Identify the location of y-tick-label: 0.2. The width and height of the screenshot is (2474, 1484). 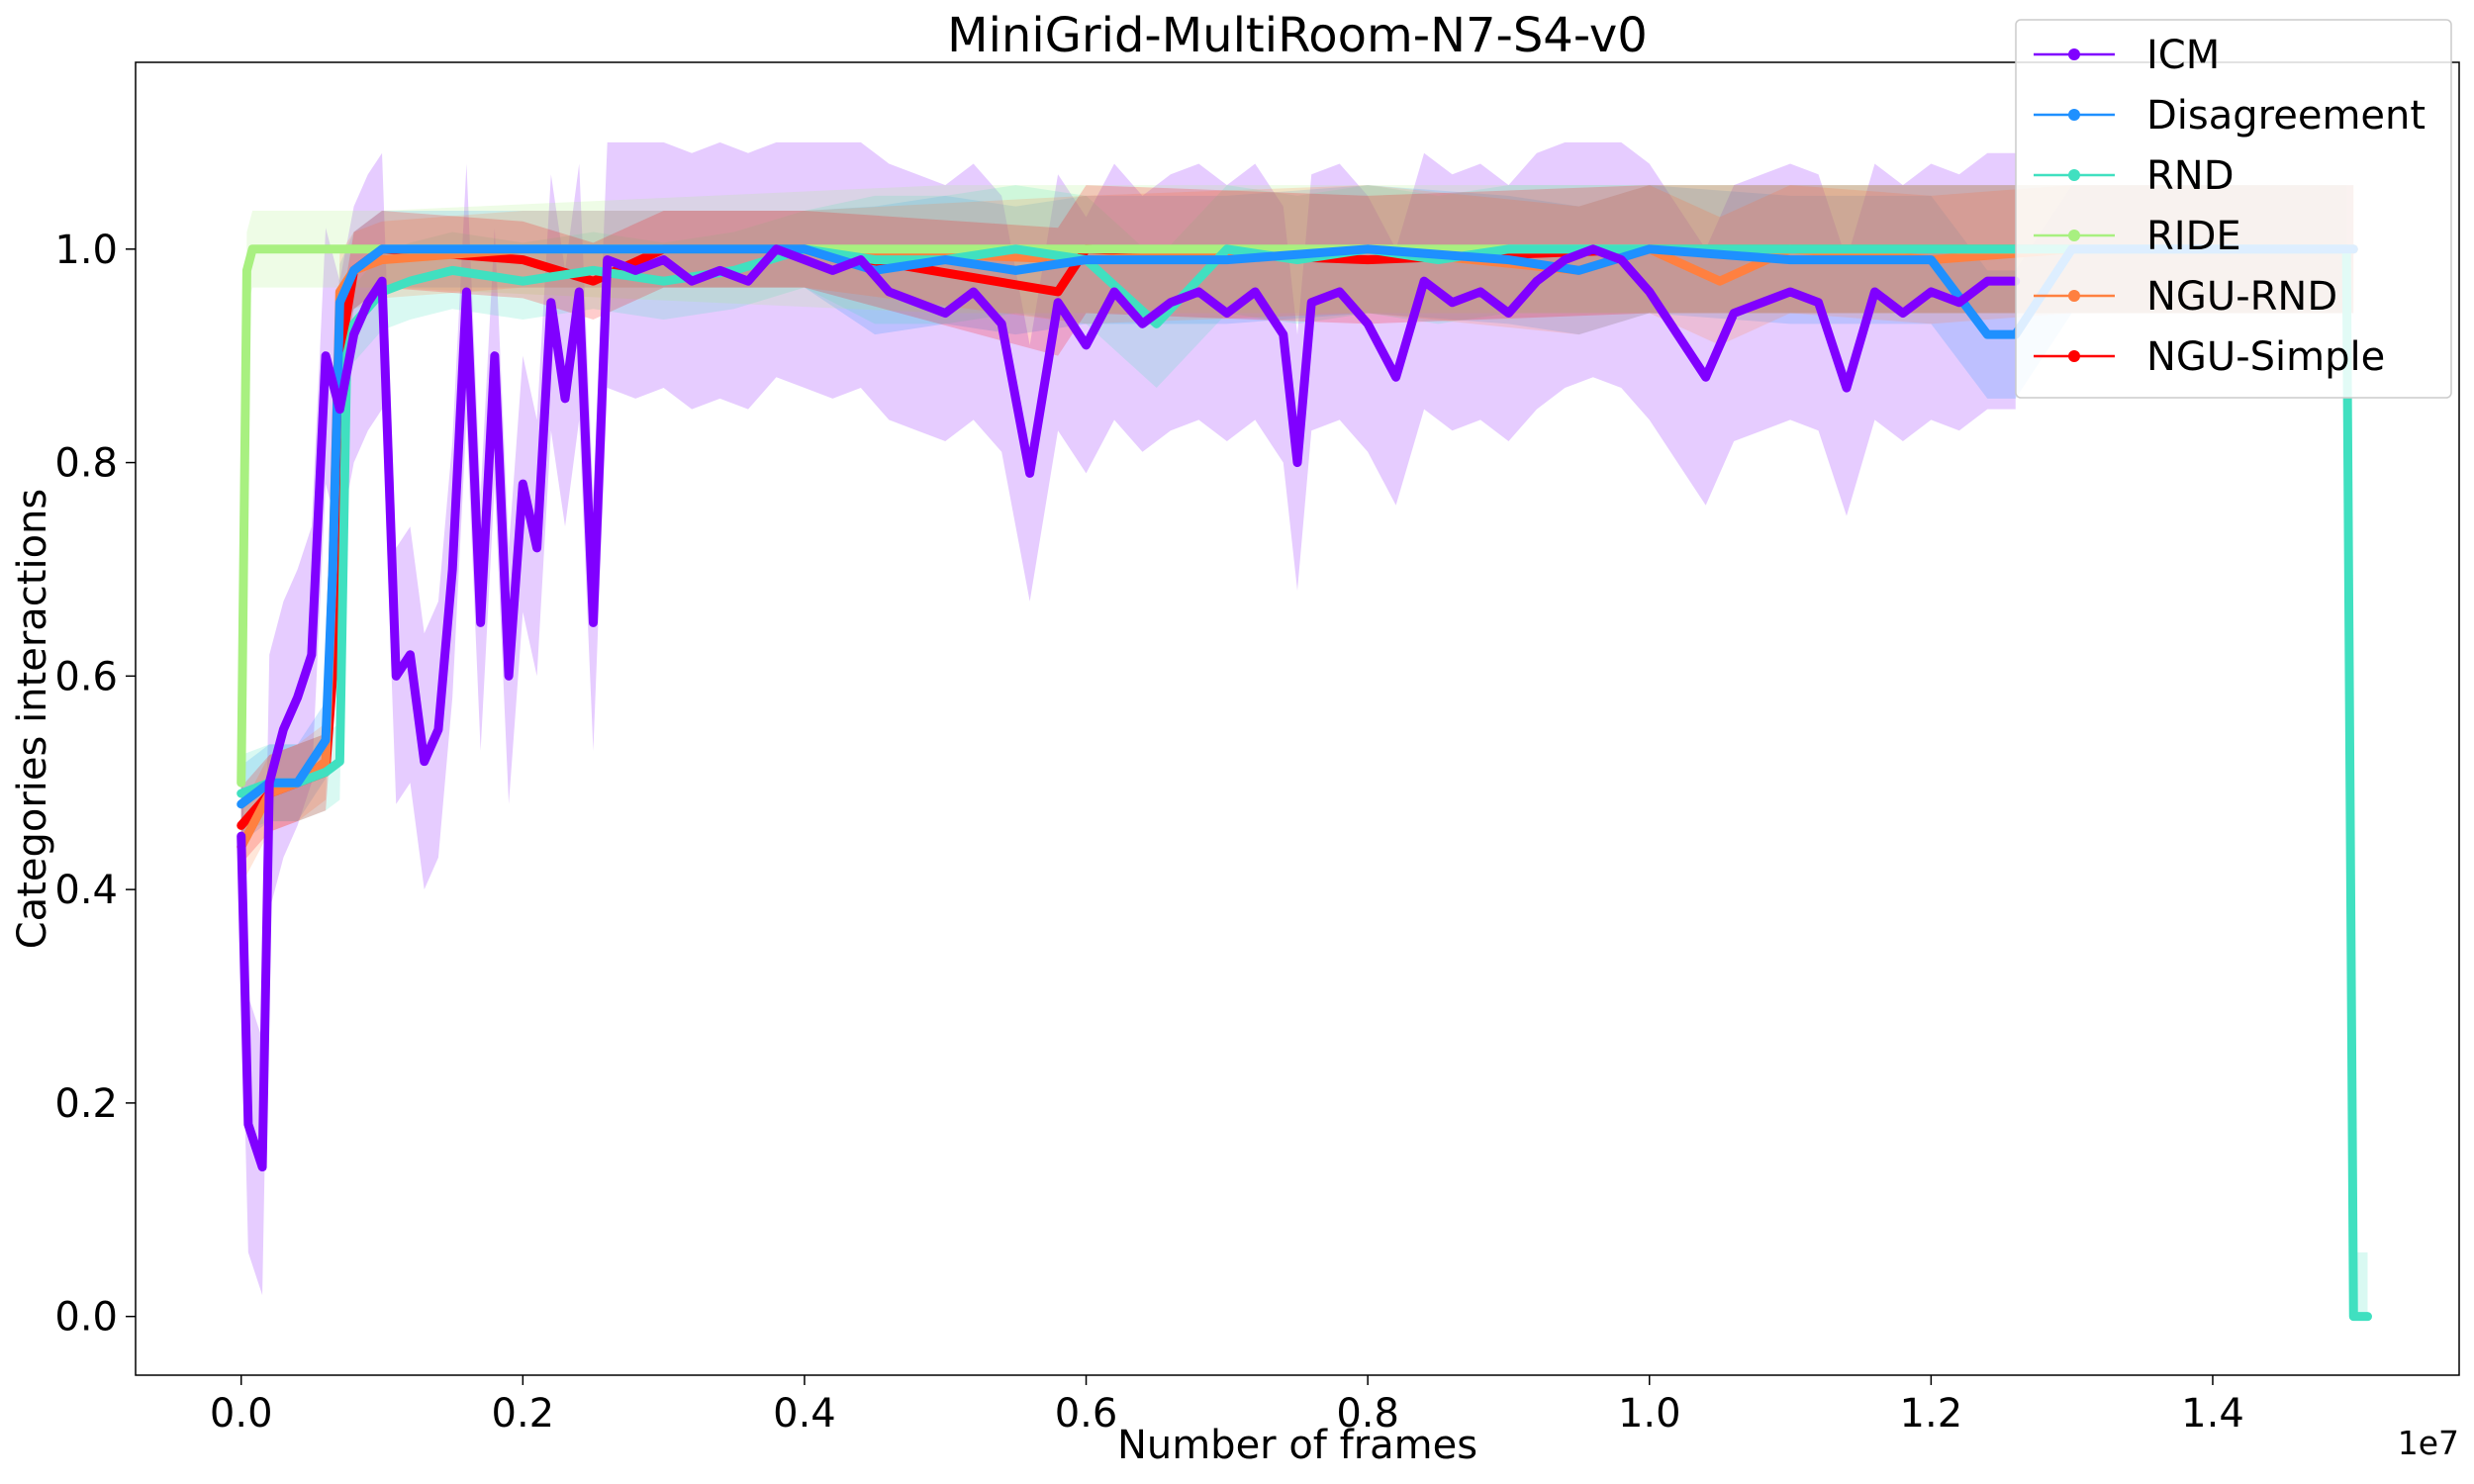
(86, 1104).